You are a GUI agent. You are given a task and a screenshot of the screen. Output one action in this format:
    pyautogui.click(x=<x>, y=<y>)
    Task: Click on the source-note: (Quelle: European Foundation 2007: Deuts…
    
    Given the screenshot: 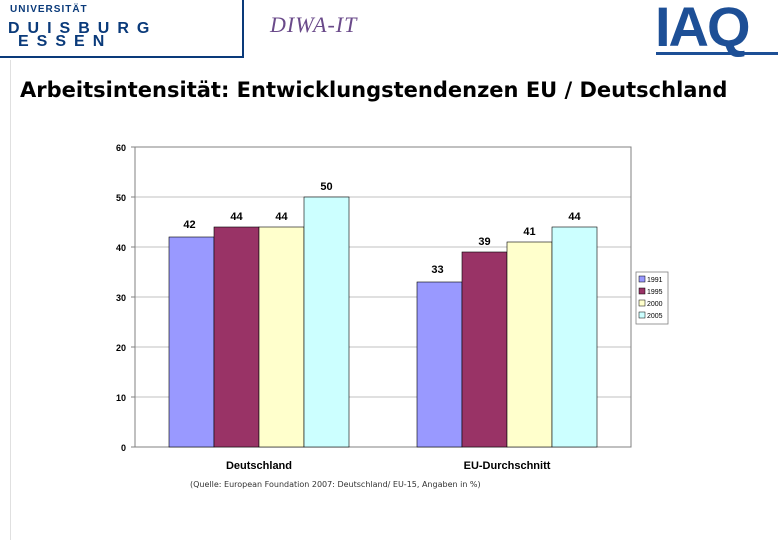 What is the action you would take?
    pyautogui.click(x=335, y=484)
    